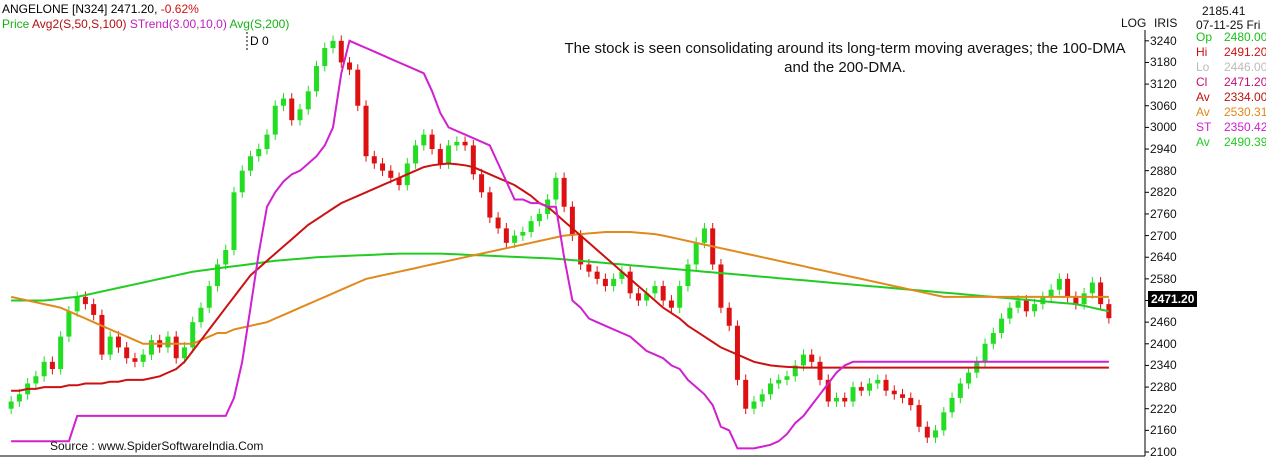 The height and width of the screenshot is (459, 1266). Describe the element at coordinates (1204, 37) in the screenshot. I see `legend-label: Op` at that location.